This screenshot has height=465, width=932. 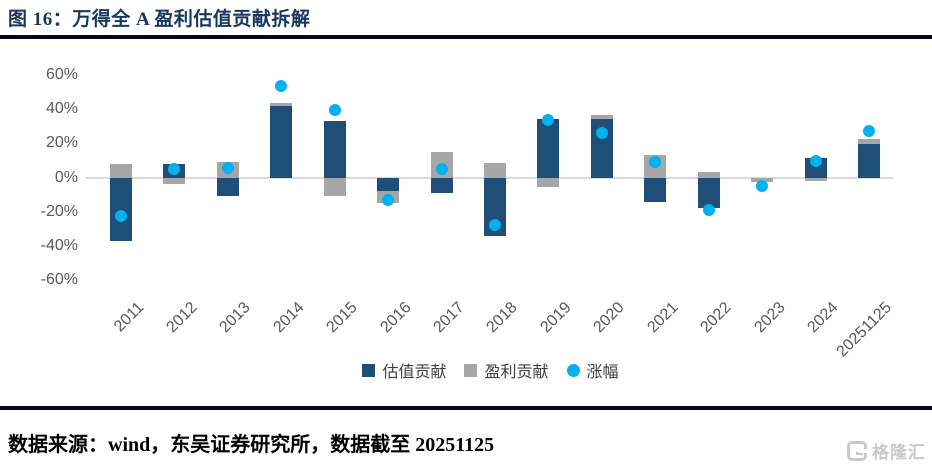 I want to click on chart-legend: 估值贡献 盈利贡献 涨幅, so click(x=490, y=370).